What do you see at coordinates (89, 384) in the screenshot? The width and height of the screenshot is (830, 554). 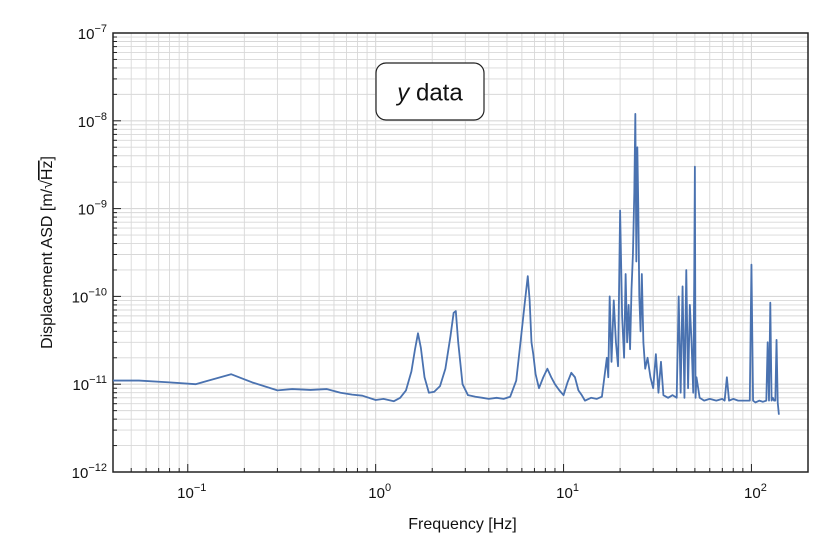 I see `y-tick-label: 10⁻¹¹` at bounding box center [89, 384].